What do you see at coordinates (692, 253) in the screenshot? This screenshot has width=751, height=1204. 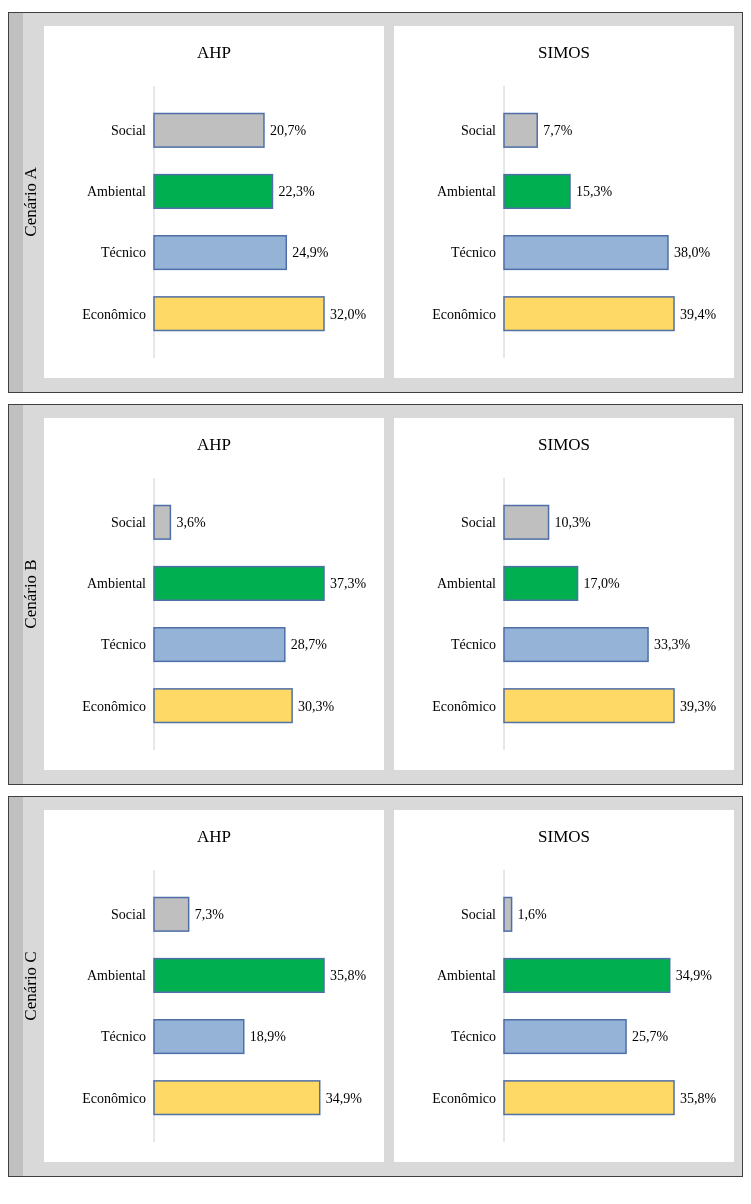 I see `data-label: 38,0%` at bounding box center [692, 253].